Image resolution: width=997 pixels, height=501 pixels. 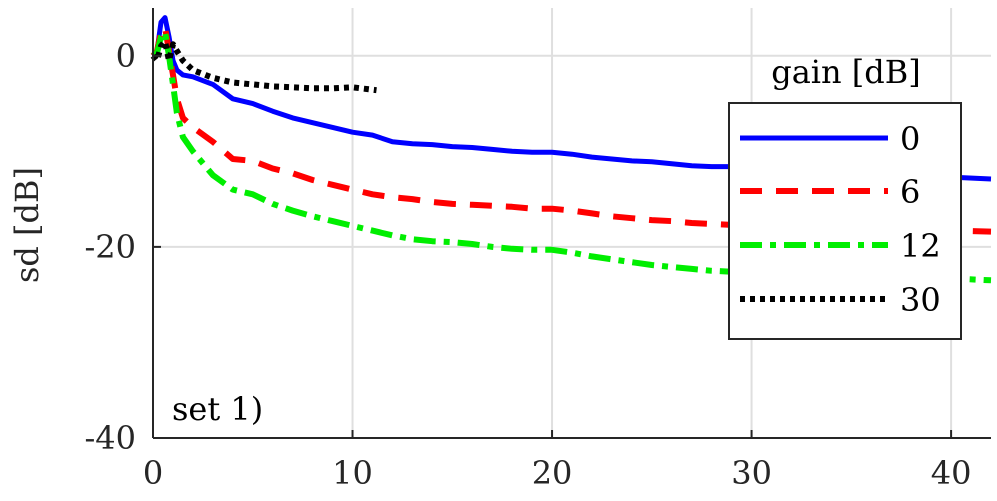 What do you see at coordinates (352, 473) in the screenshot?
I see `x-tick-label: 10` at bounding box center [352, 473].